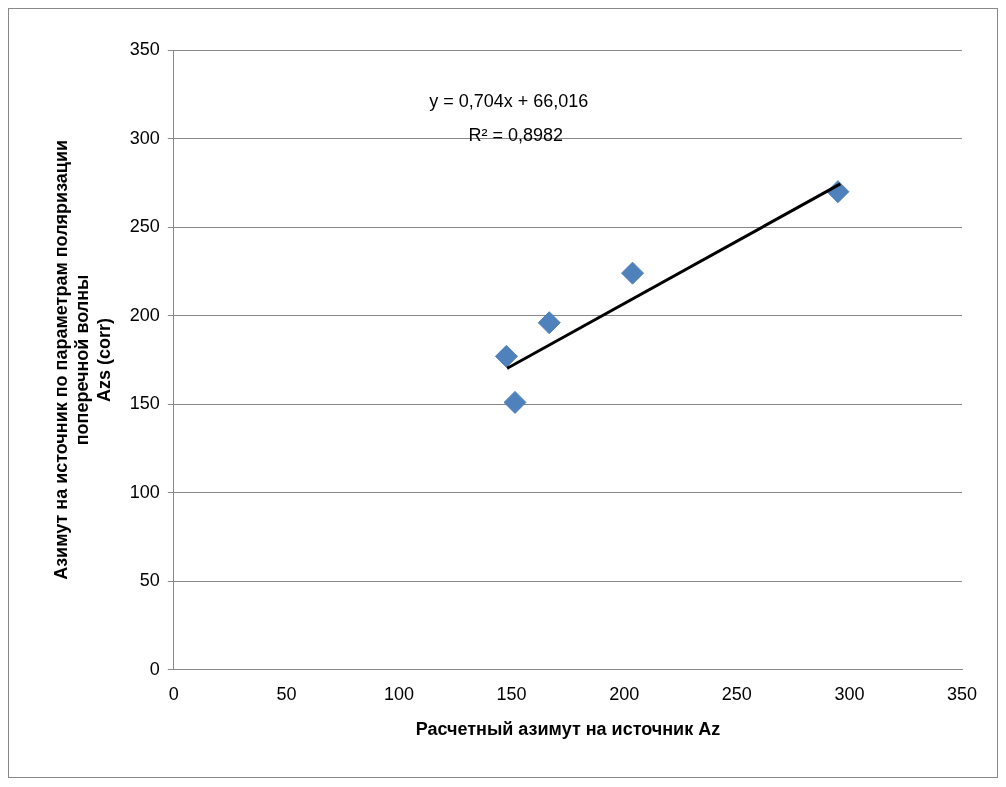  I want to click on x-tick-label: 300, so click(849, 693).